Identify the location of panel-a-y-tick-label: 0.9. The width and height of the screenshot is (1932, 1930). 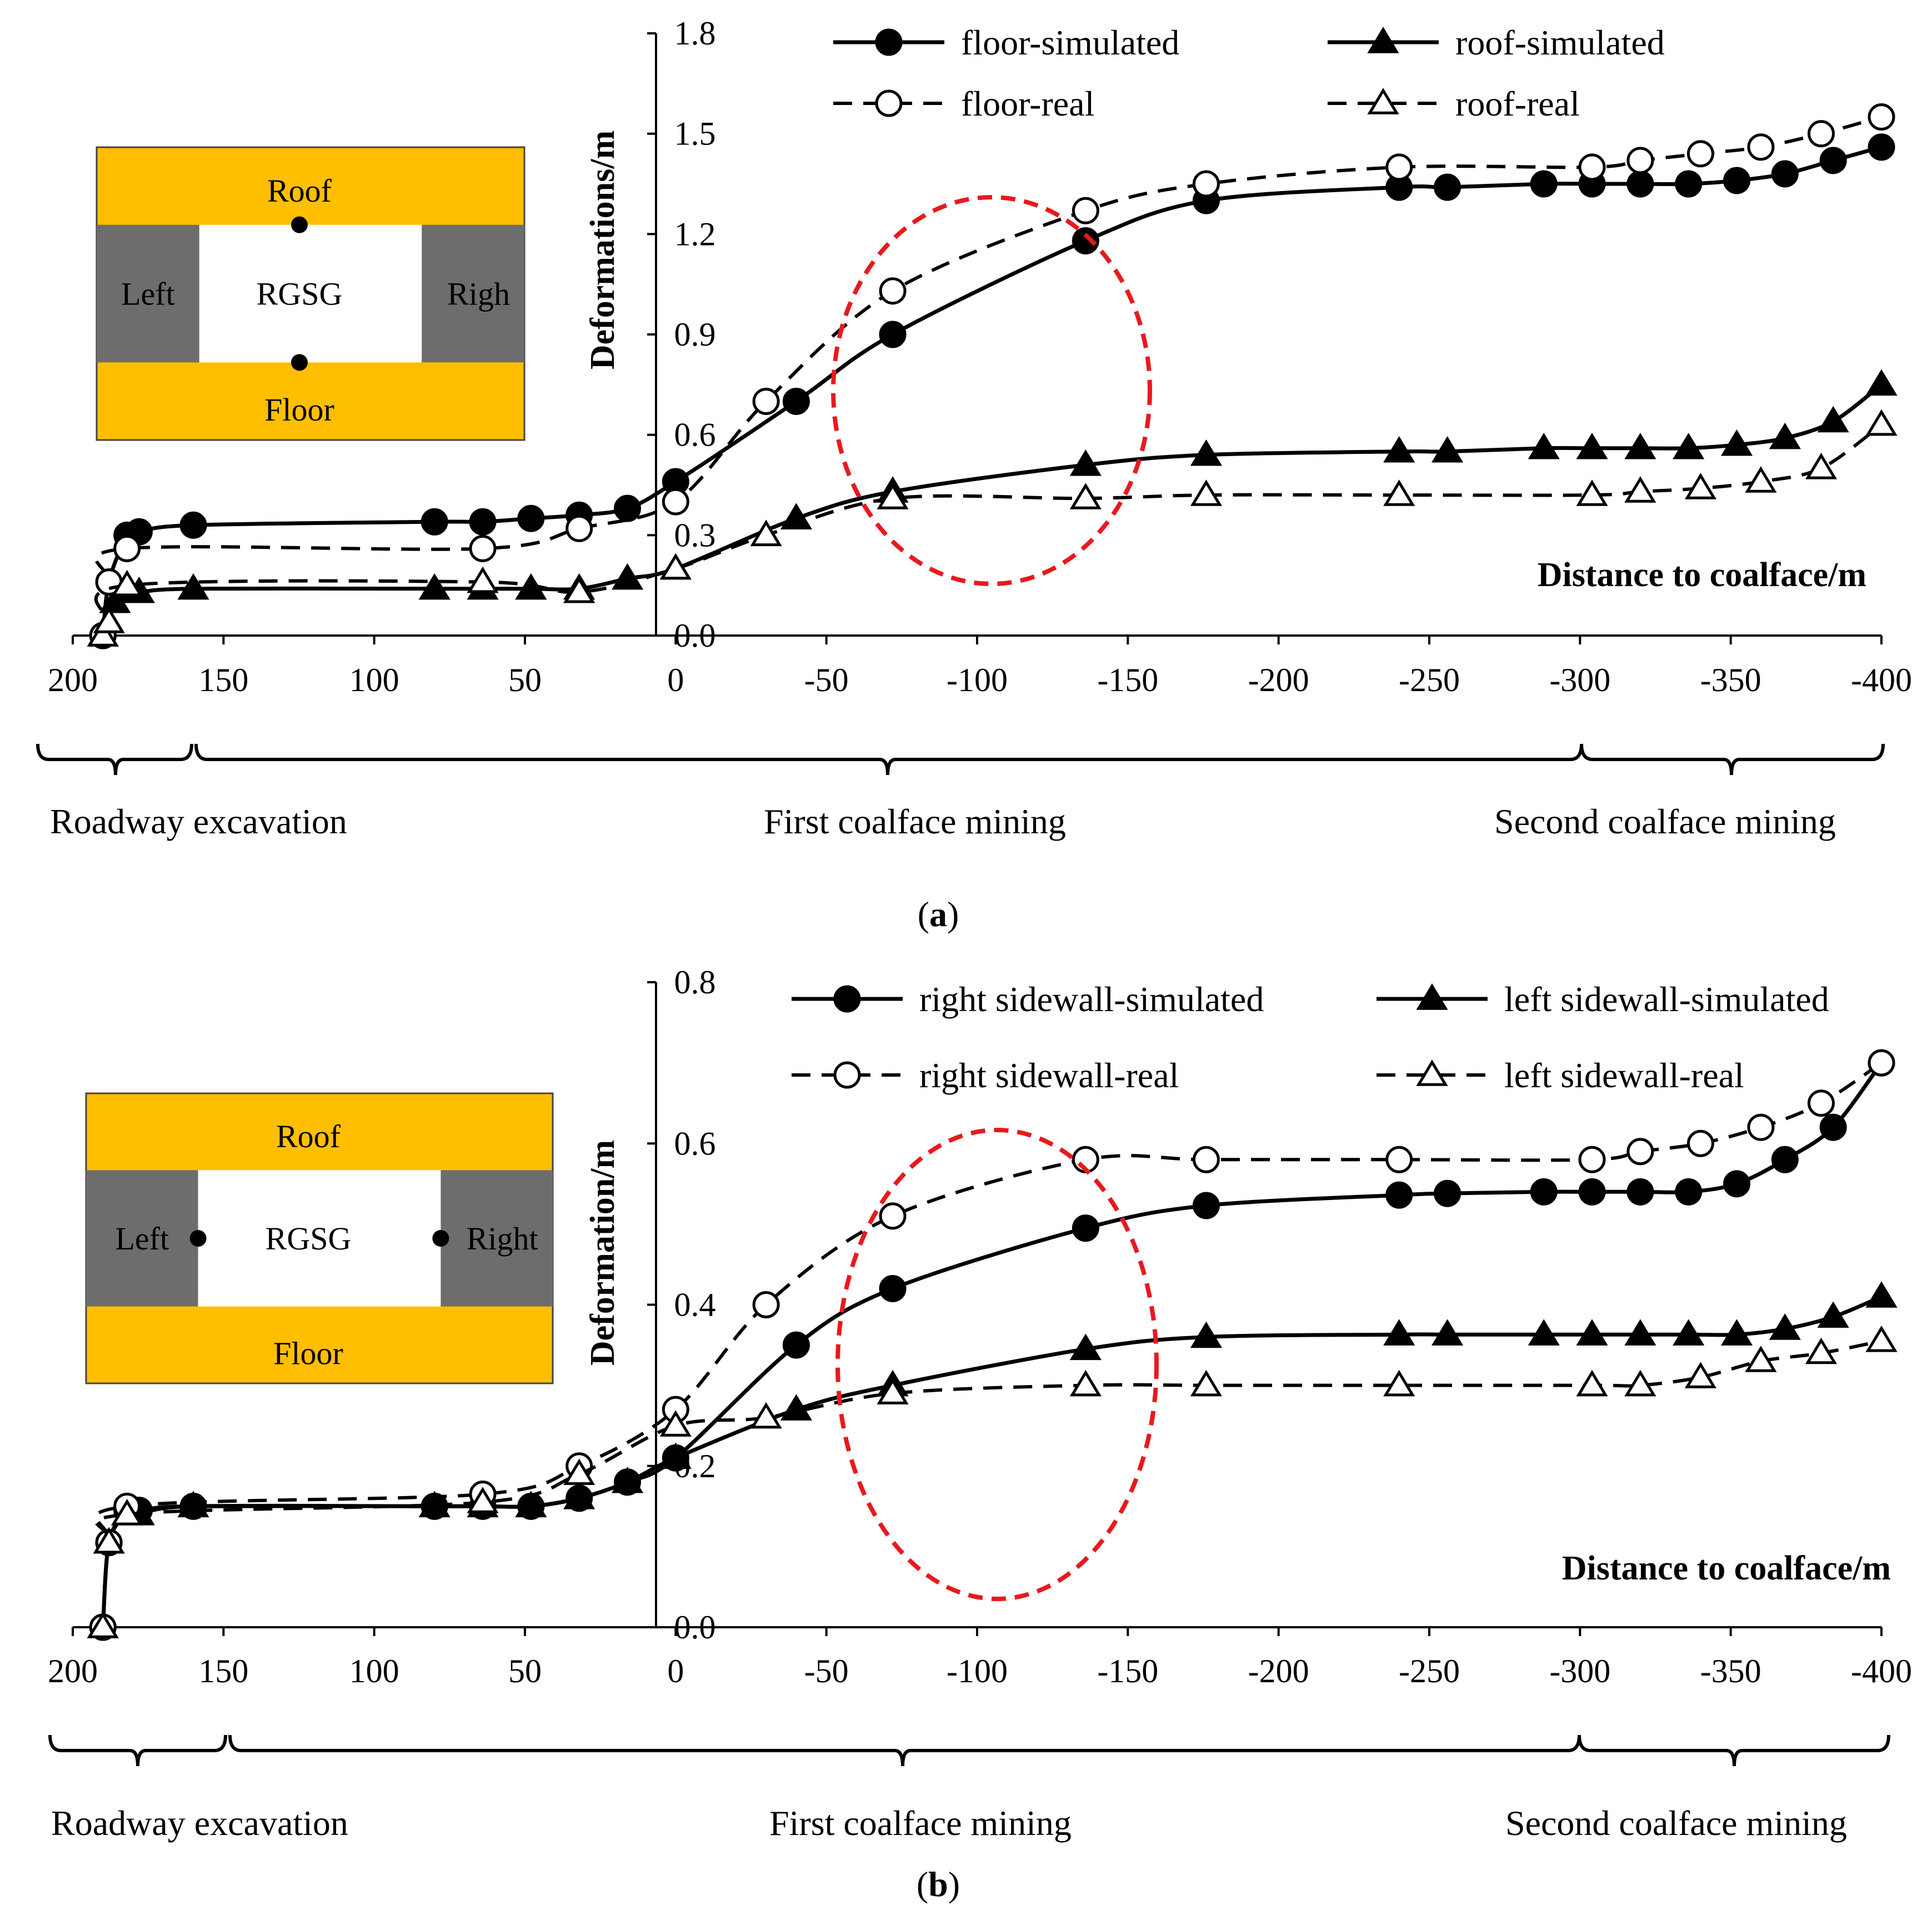
(695, 334).